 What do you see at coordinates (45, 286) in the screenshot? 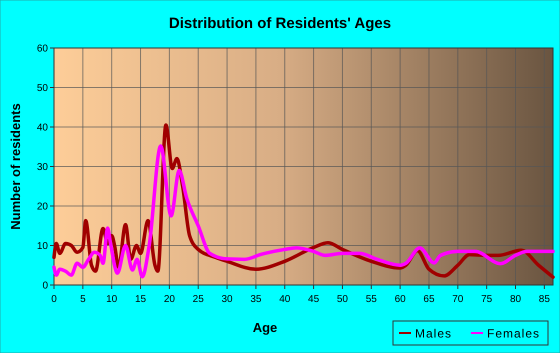
I see `y-tick-label: 0` at bounding box center [45, 286].